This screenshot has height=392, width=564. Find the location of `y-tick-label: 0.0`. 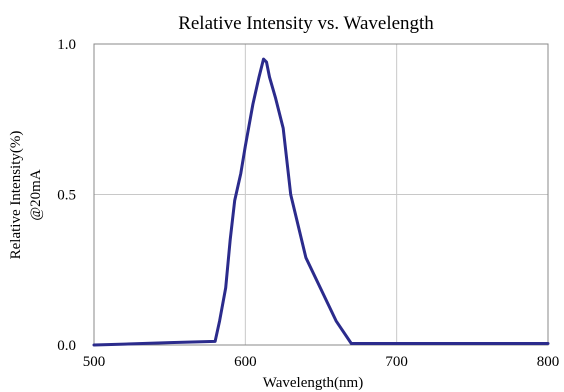

y-tick-label: 0.0 is located at coordinates (66, 346).